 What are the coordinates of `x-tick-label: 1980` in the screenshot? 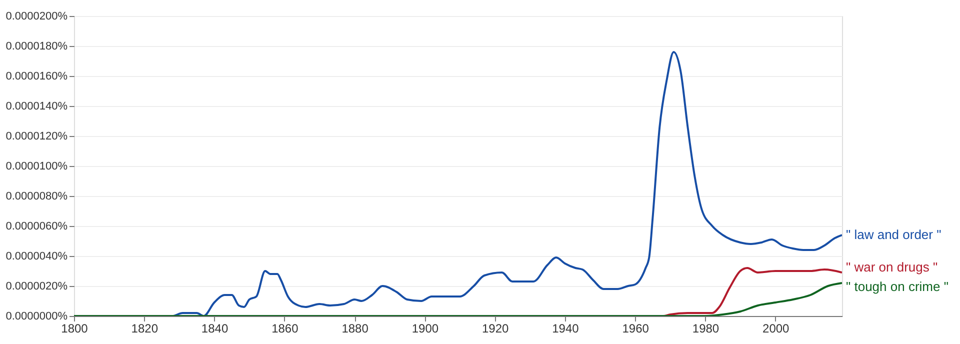 It's located at (706, 329).